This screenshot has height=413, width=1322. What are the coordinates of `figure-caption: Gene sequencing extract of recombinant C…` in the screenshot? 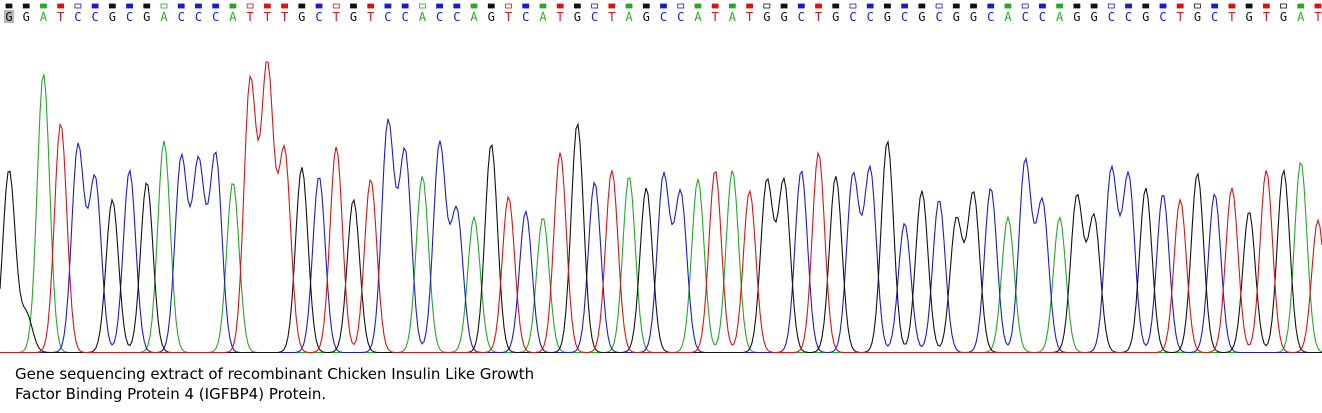 It's located at (365, 384).